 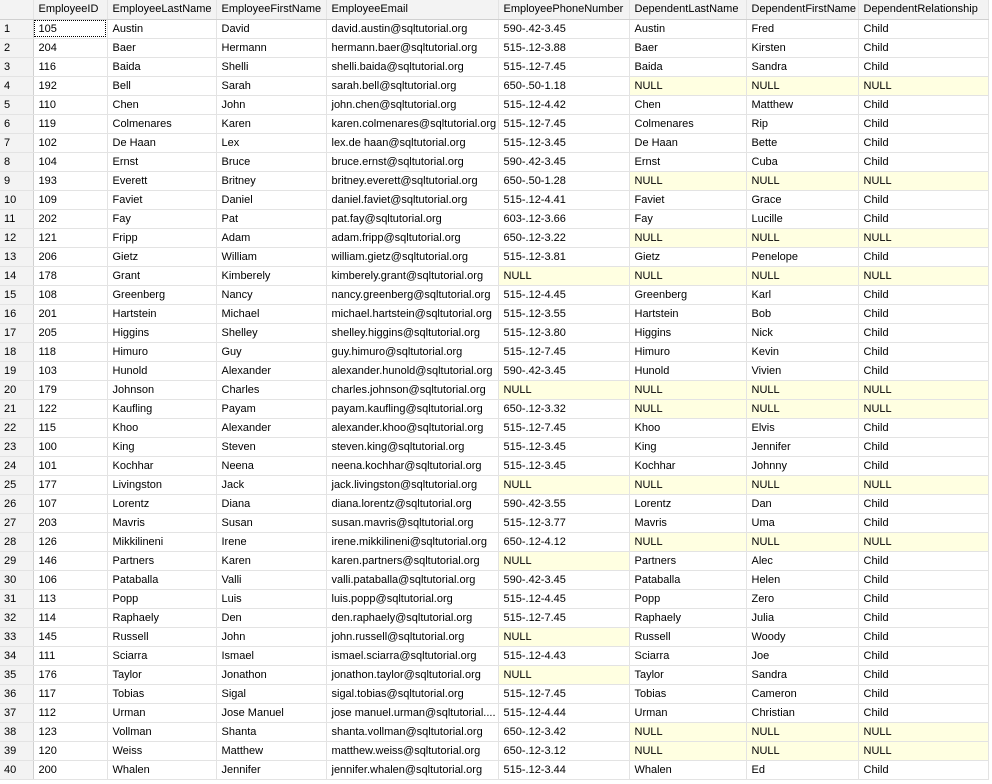 What do you see at coordinates (162, 48) in the screenshot?
I see `employee-last-name-cell: Baer` at bounding box center [162, 48].